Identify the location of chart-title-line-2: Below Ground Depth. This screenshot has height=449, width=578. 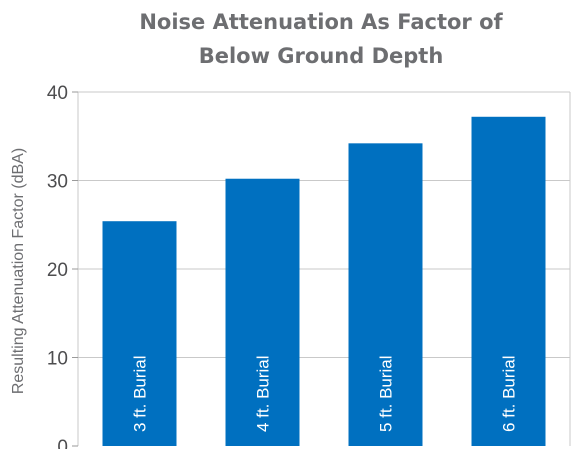
(321, 56).